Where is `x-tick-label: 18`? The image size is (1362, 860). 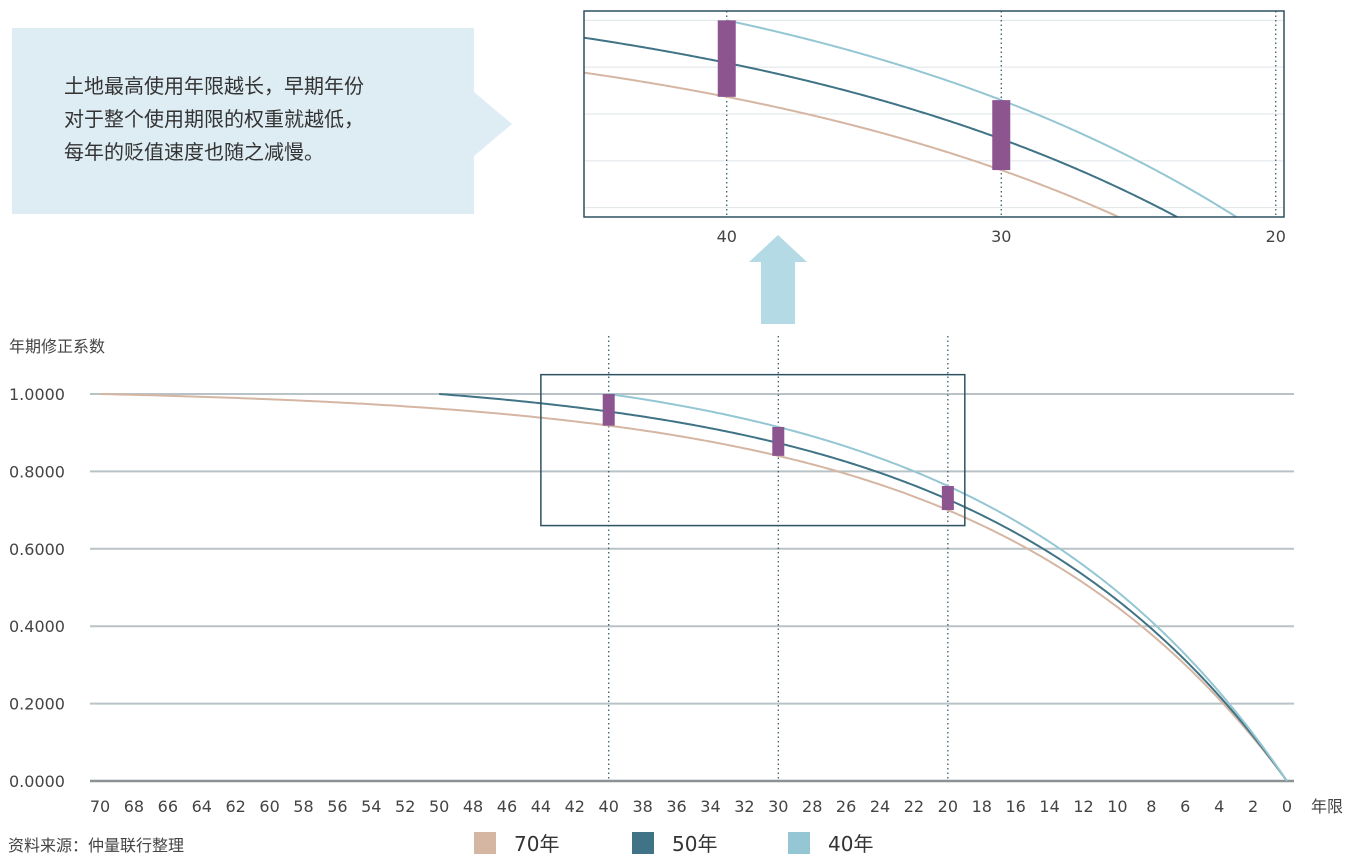 x-tick-label: 18 is located at coordinates (982, 806).